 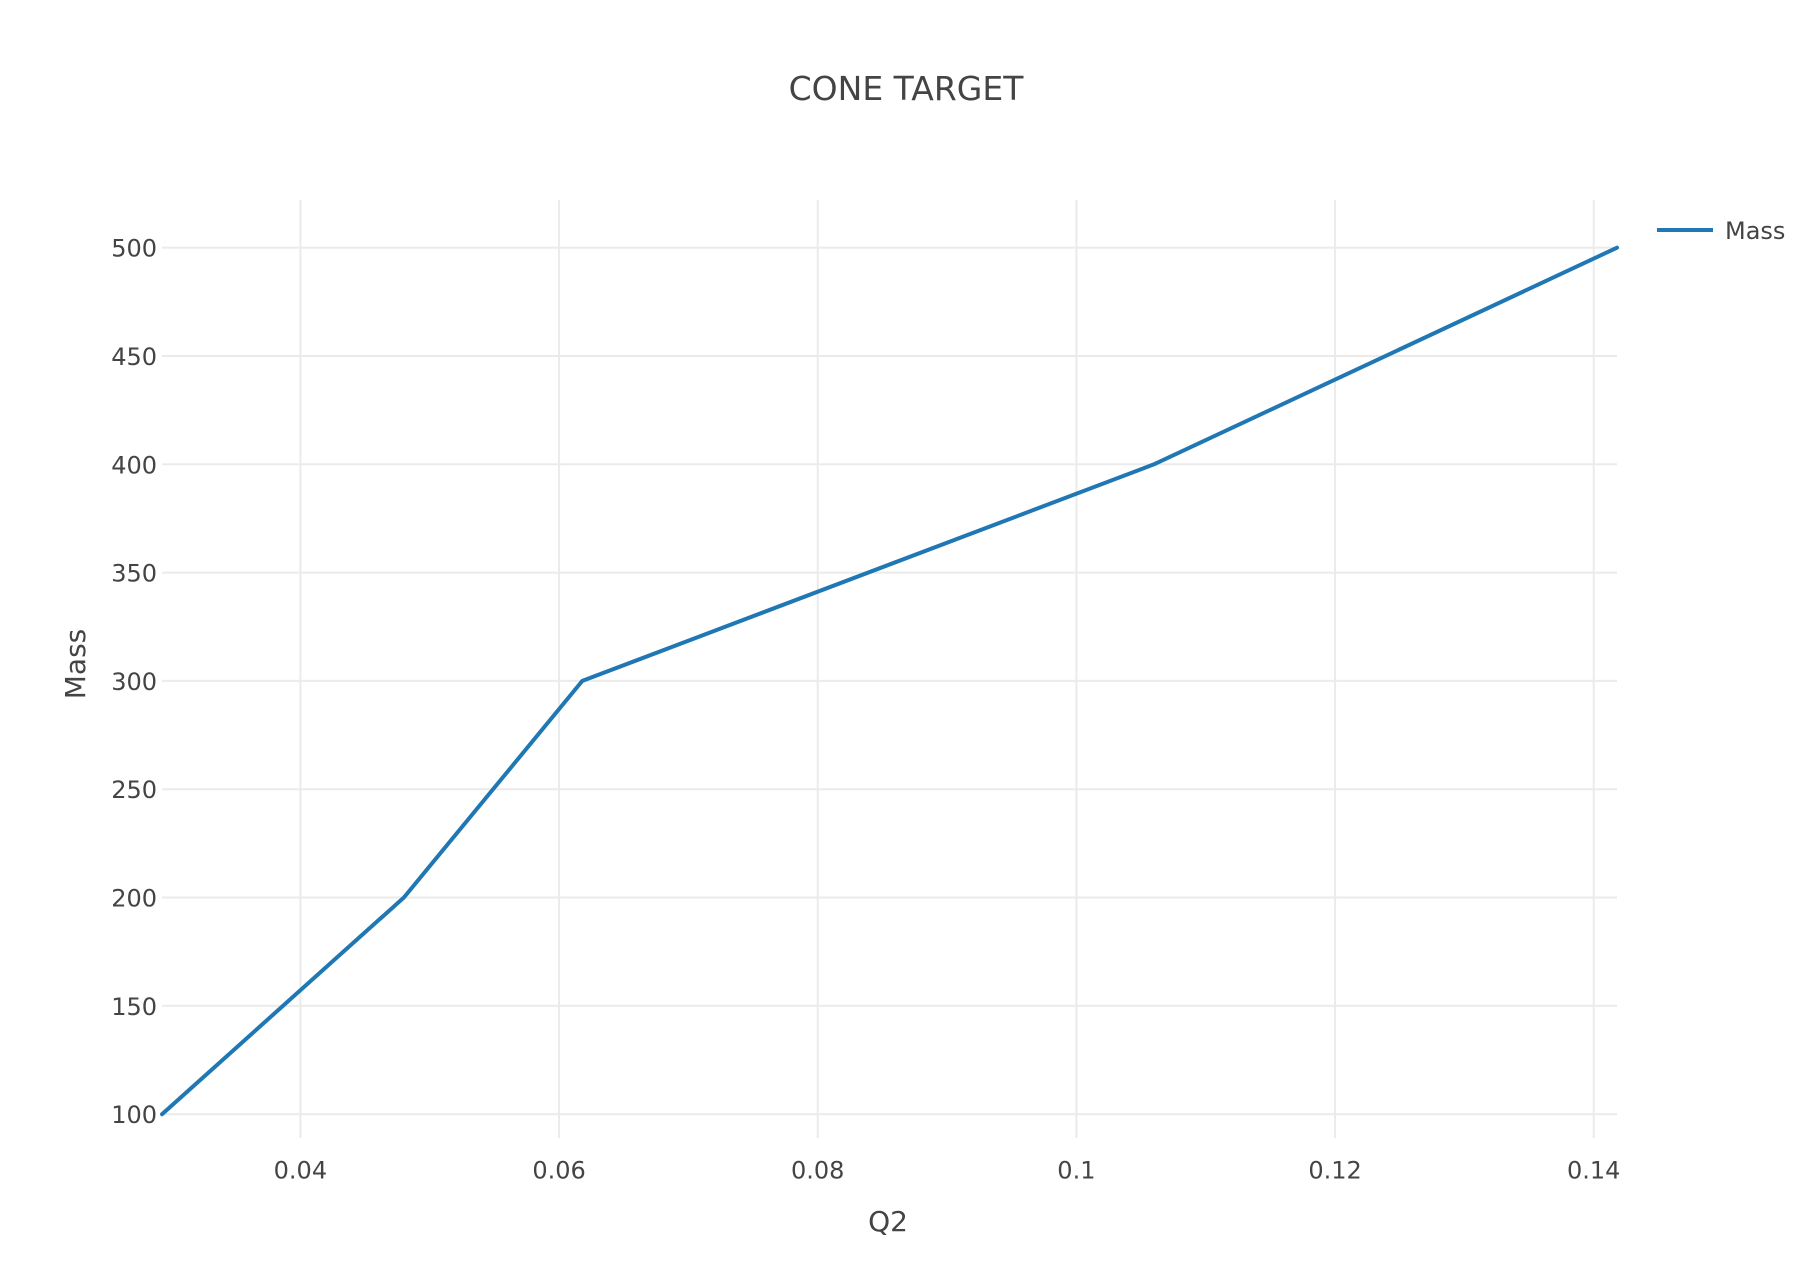 I want to click on y-tick-label: 400, so click(x=134, y=465).